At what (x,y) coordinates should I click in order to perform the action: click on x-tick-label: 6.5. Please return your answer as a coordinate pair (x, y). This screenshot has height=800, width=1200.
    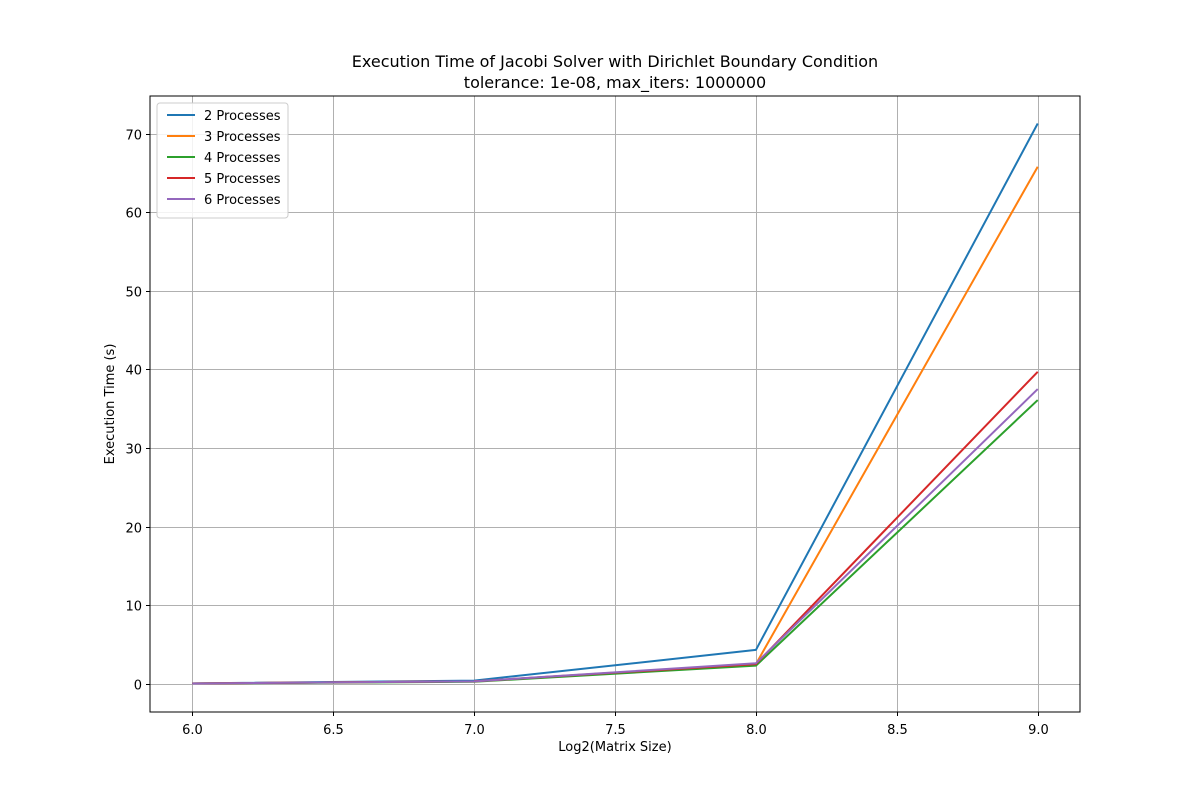
    Looking at the image, I should click on (333, 730).